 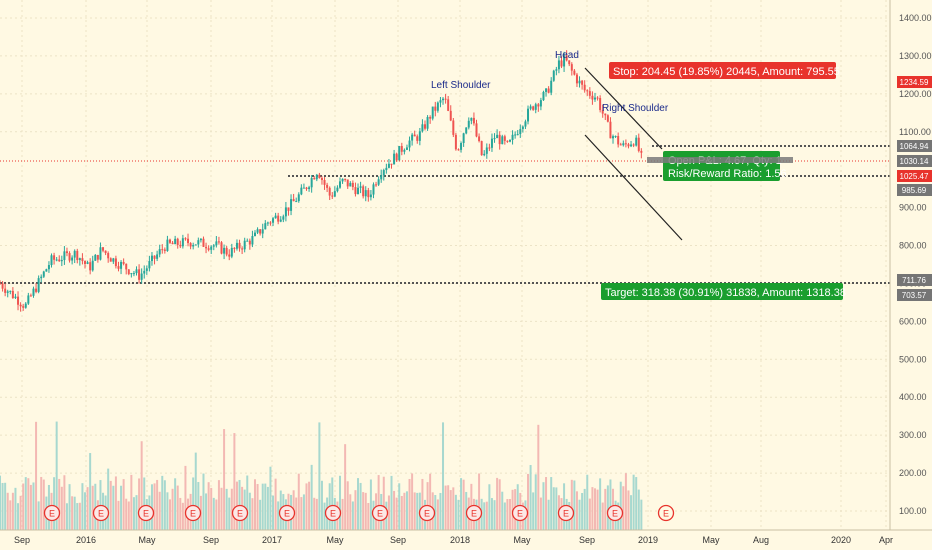 I want to click on x-tick-label: Apr, so click(x=886, y=540).